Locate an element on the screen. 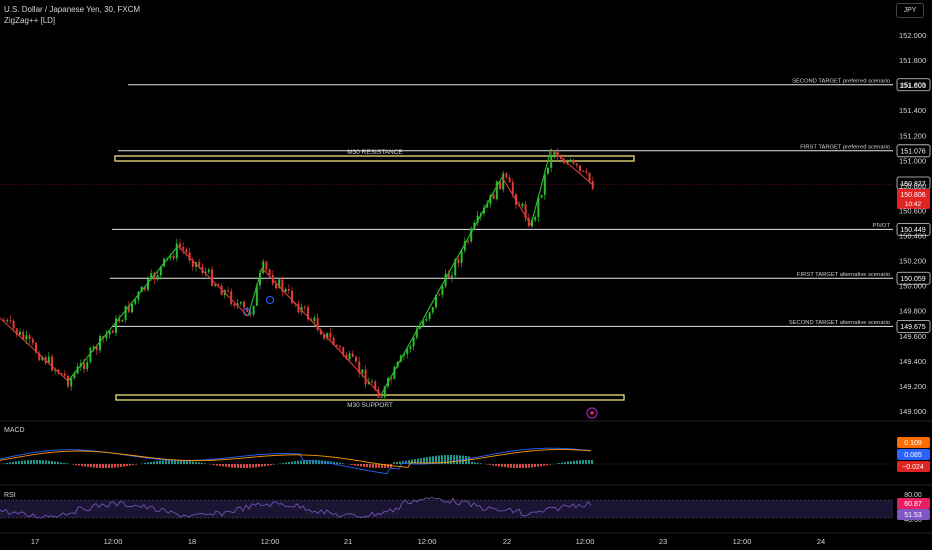 The height and width of the screenshot is (550, 932). macd-title: MACD is located at coordinates (14, 430).